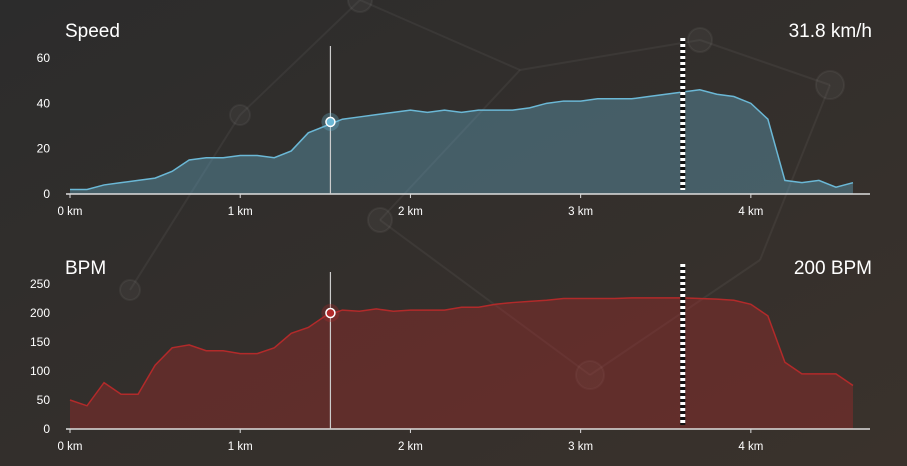 This screenshot has width=907, height=466. Describe the element at coordinates (40, 371) in the screenshot. I see `y-tick-label: 100` at that location.